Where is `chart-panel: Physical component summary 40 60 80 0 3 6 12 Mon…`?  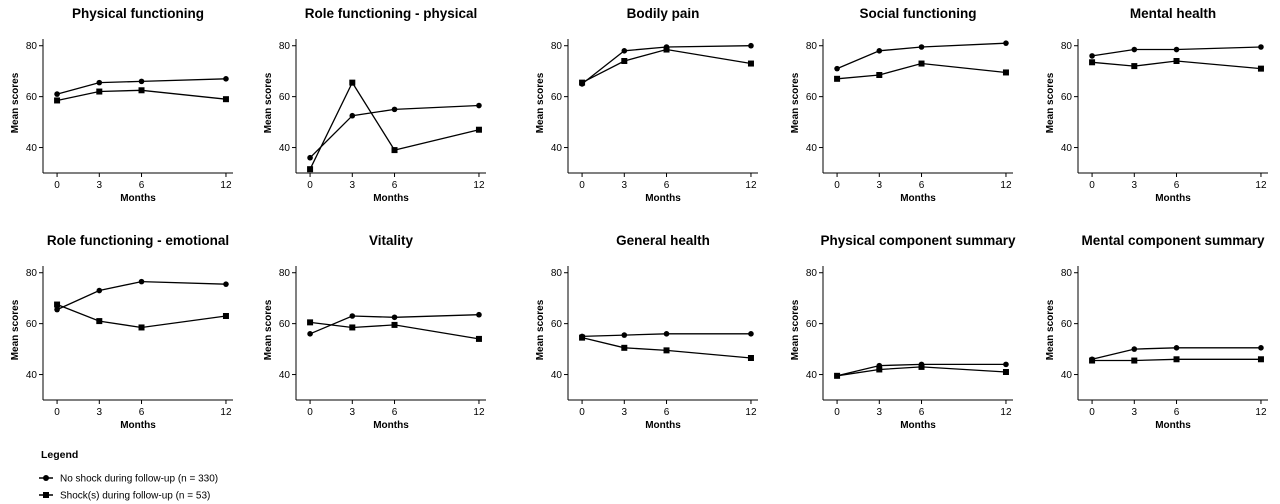 chart-panel: Physical component summary 40 60 80 0 3 6 12 Mon… is located at coordinates (903, 332).